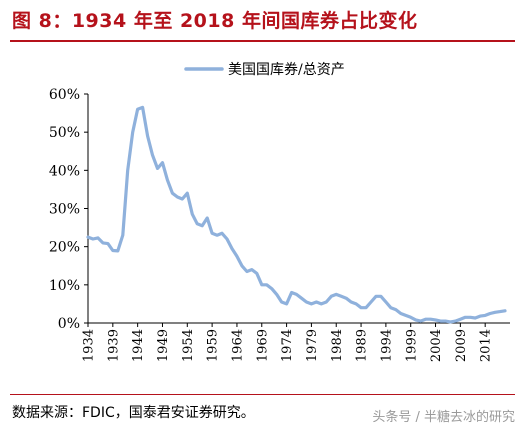 This screenshot has height=434, width=525. Describe the element at coordinates (113, 345) in the screenshot. I see `x-tick-label: 1939` at that location.